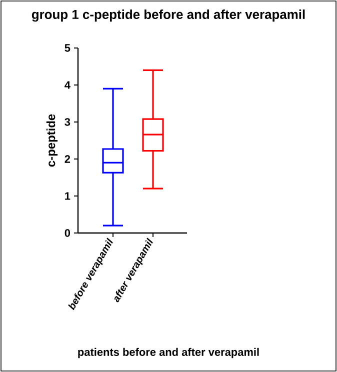  What do you see at coordinates (52, 140) in the screenshot?
I see `y-axis-title: c-peptide` at bounding box center [52, 140].